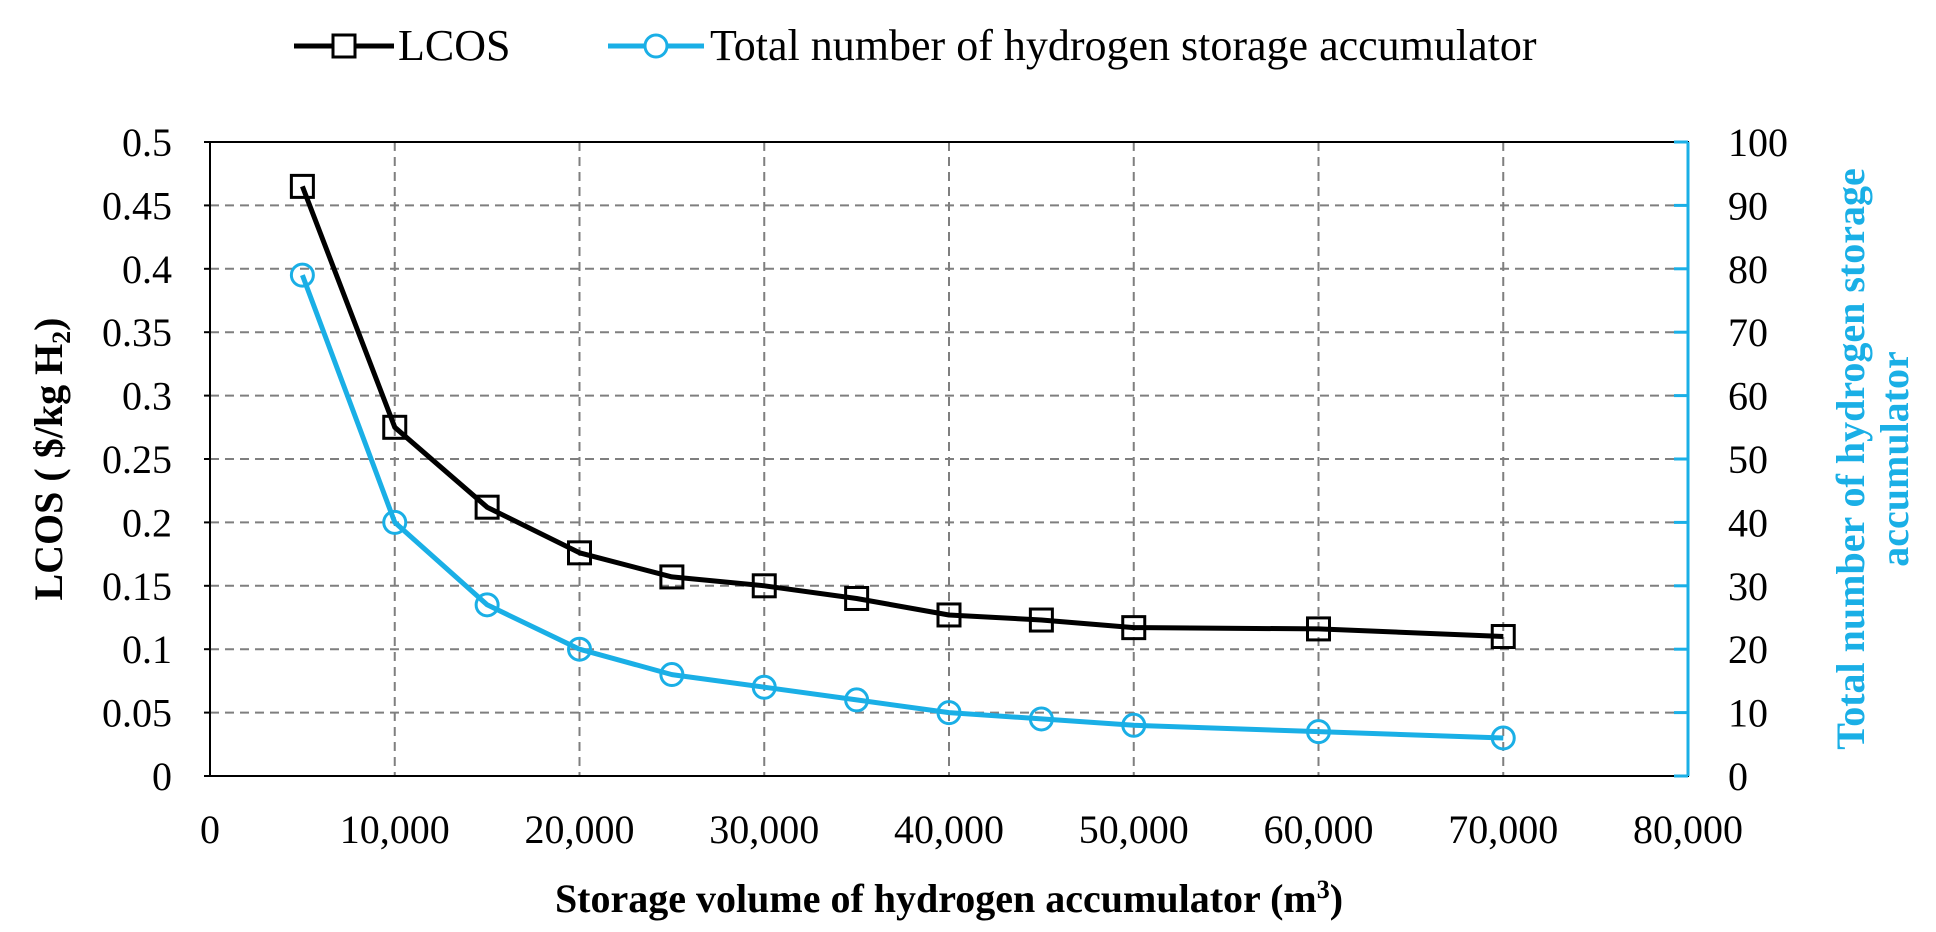 Image resolution: width=1936 pixels, height=932 pixels. I want to click on left-y-tick-label: 0, so click(162, 776).